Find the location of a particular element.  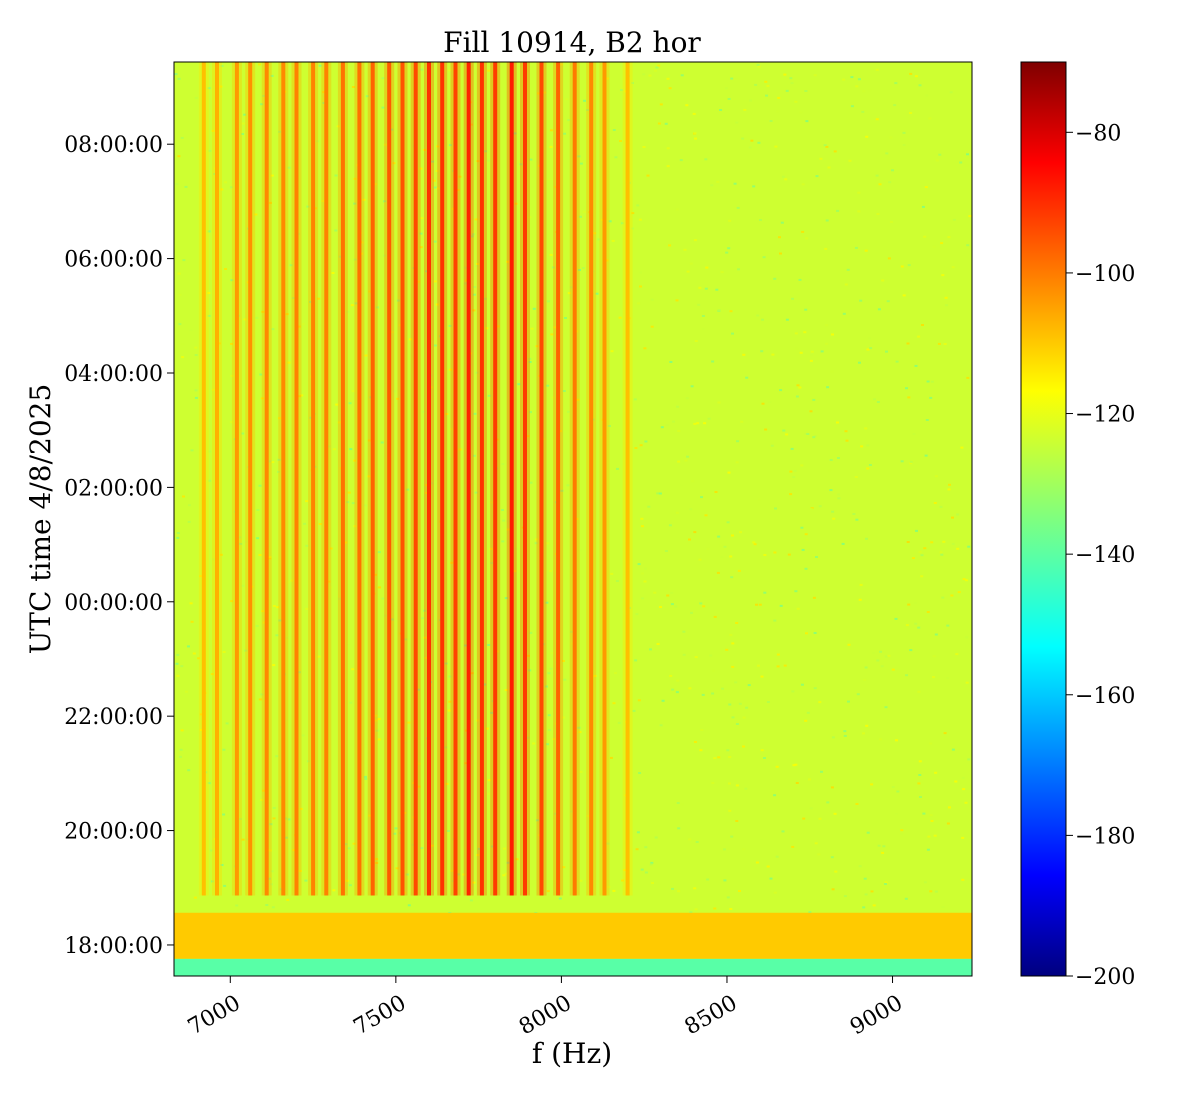

colorbar-tick-label: −120 is located at coordinates (1105, 415).